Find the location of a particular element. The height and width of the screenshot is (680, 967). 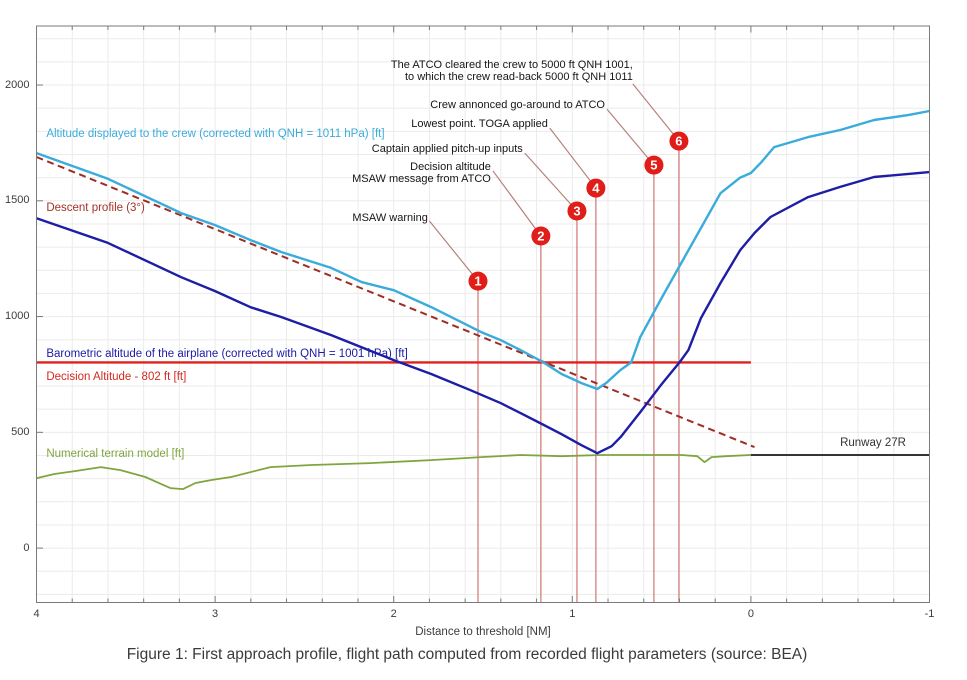

series-label-descent_profile: Descent profile (3°) is located at coordinates (95, 208).